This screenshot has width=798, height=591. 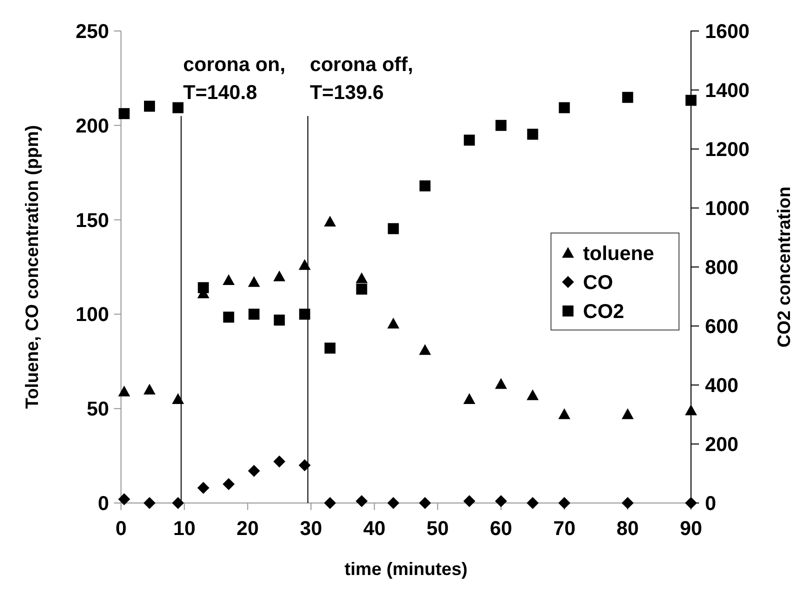 What do you see at coordinates (92, 221) in the screenshot?
I see `y-tick-label: 150` at bounding box center [92, 221].